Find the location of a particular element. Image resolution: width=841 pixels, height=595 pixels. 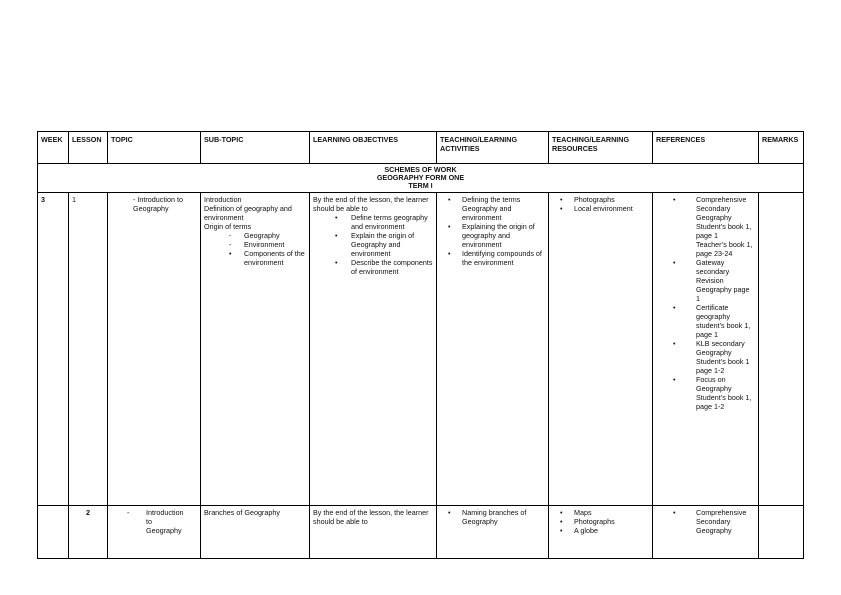

activities-item: Identifying compounds of the environment is located at coordinates (492, 258).